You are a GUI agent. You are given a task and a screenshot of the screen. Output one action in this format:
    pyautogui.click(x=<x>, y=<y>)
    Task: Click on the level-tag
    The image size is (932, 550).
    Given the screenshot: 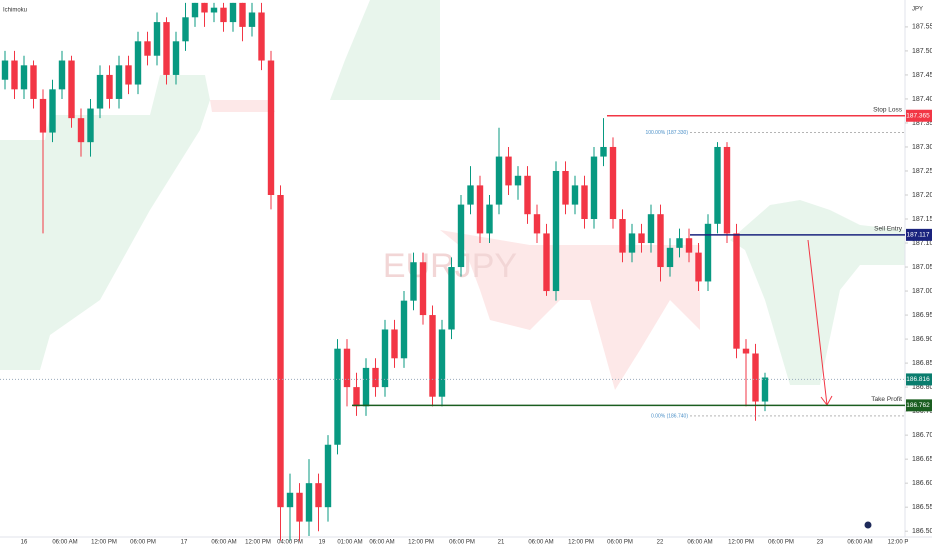 What is the action you would take?
    pyautogui.click(x=919, y=115)
    